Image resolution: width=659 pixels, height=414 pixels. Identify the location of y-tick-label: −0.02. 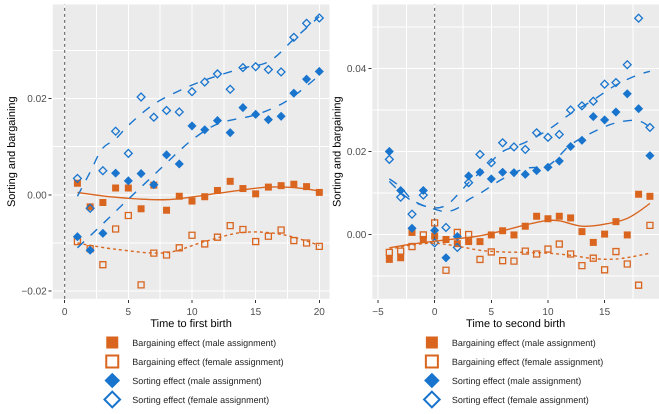
(34, 292).